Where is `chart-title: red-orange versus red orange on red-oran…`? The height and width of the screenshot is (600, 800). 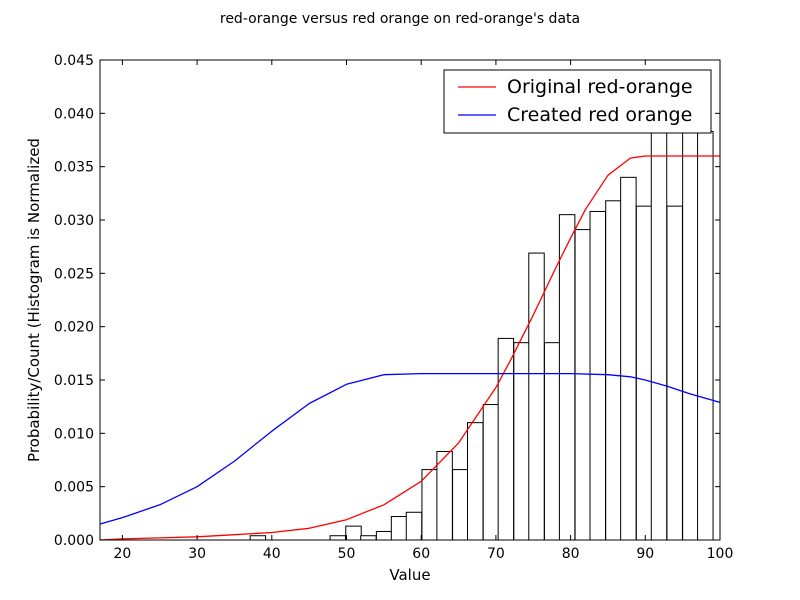 chart-title: red-orange versus red orange on red-oran… is located at coordinates (400, 19).